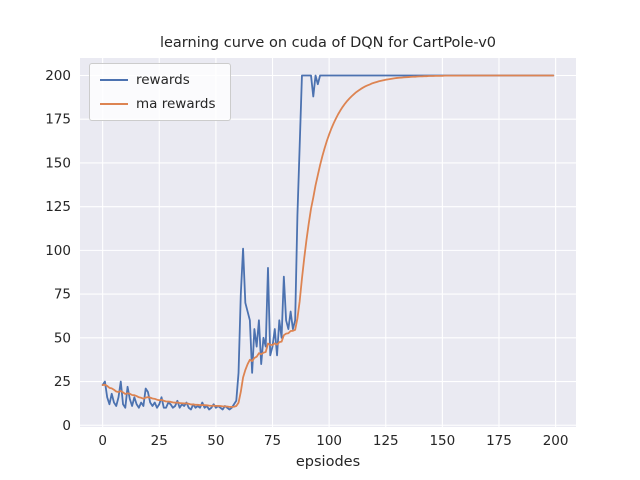  Describe the element at coordinates (159, 441) in the screenshot. I see `x-tick-label: 25` at that location.